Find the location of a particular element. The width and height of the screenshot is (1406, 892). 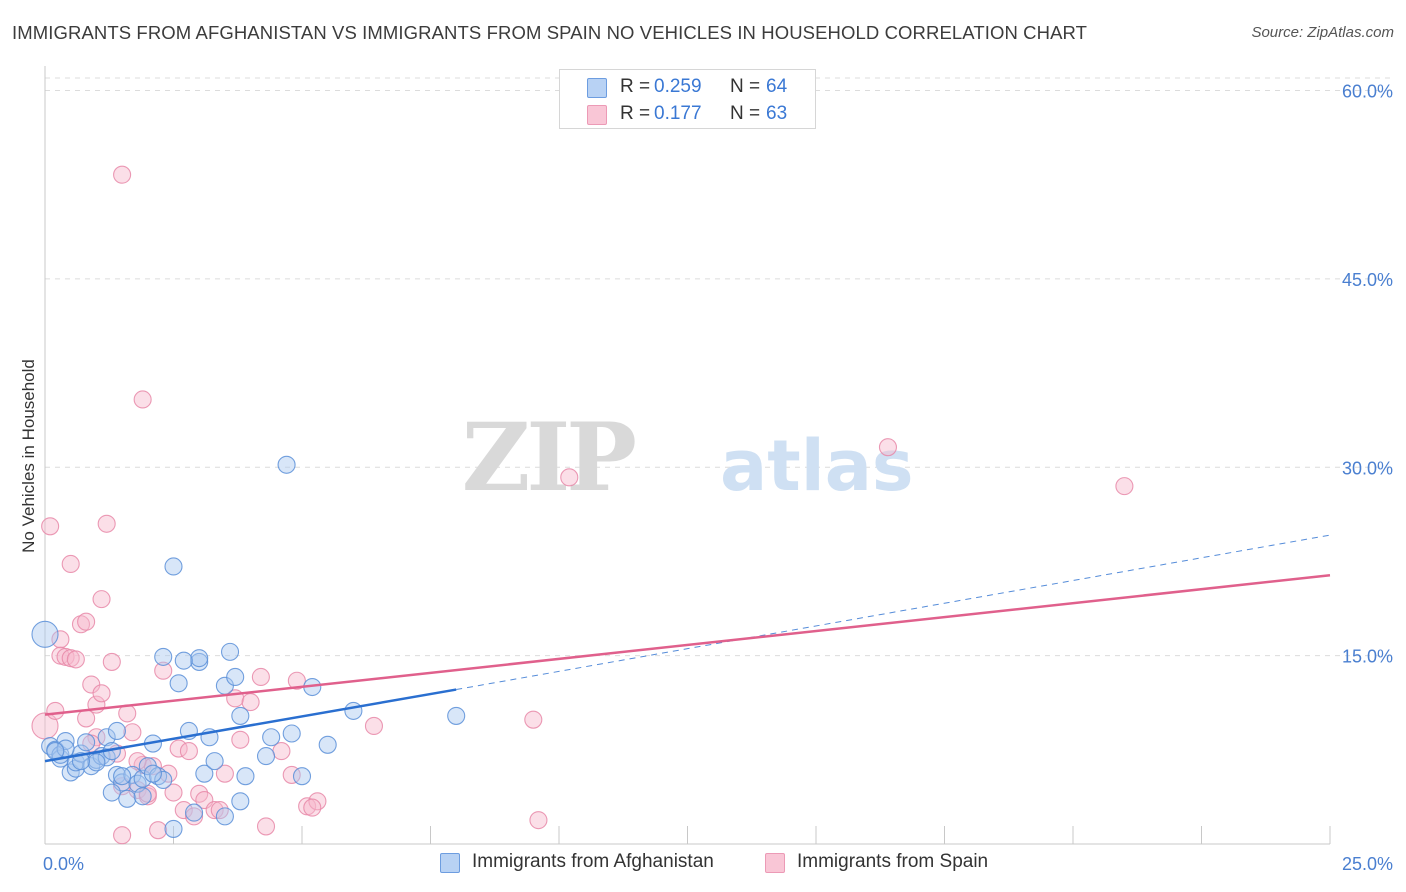

spain-trend-line is located at coordinates (687, 645).